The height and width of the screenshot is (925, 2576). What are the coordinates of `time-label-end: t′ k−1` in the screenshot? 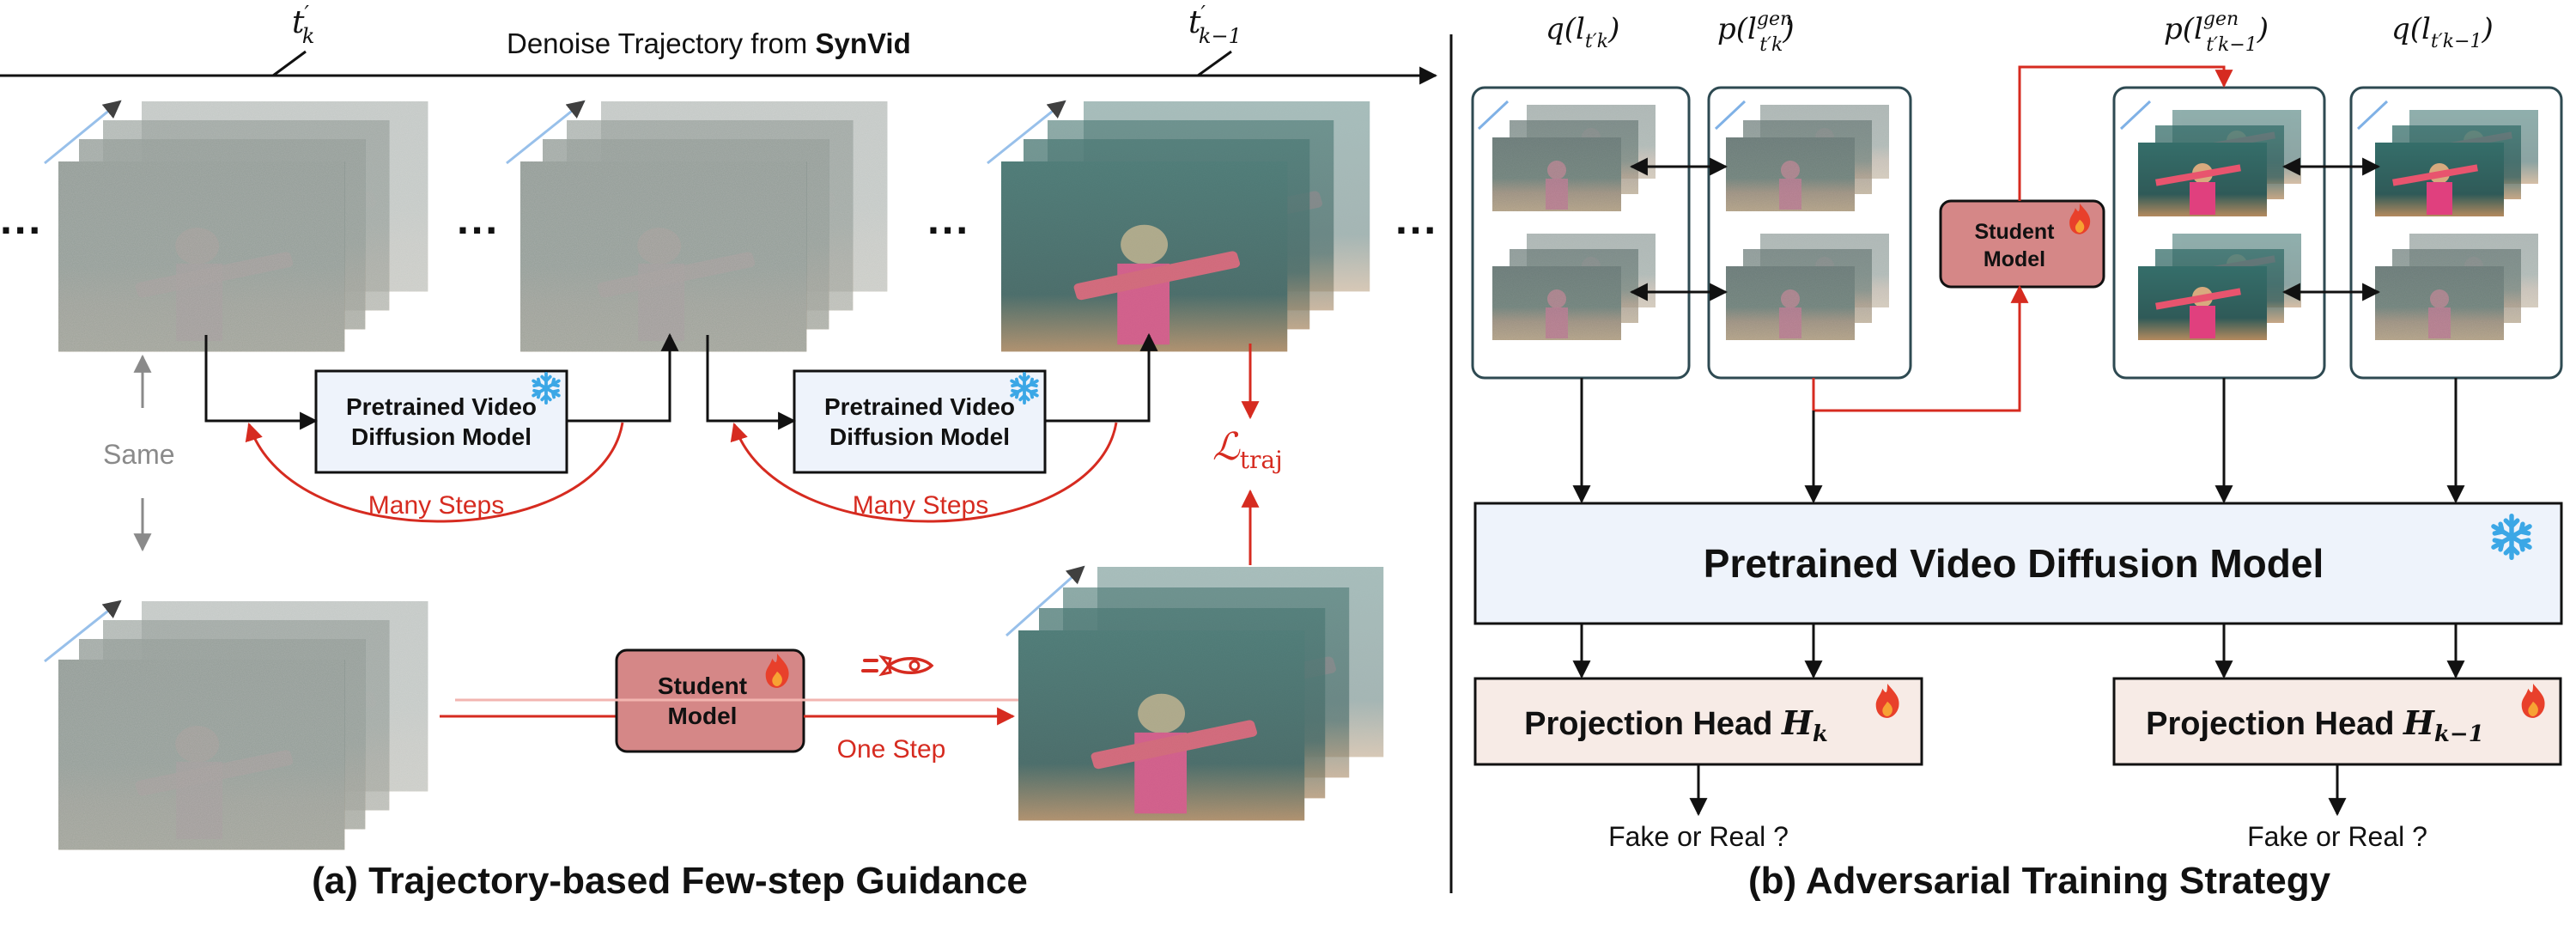 It's located at (1215, 25).